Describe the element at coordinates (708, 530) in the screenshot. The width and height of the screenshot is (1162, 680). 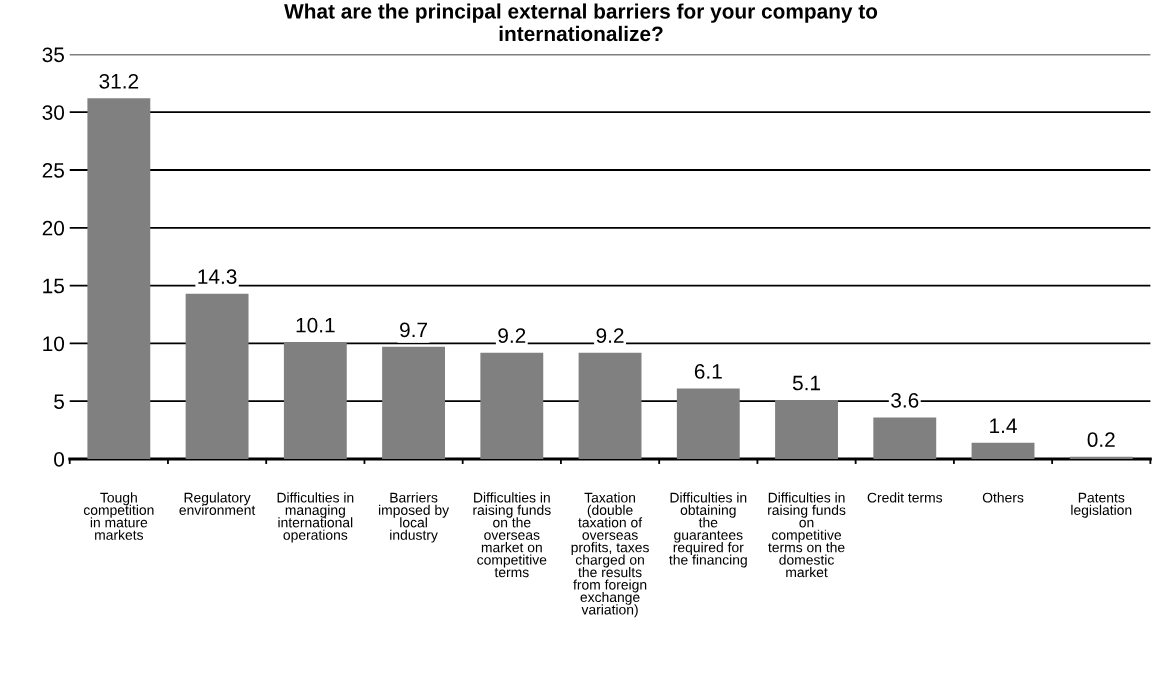
I see `x-tick-label: Difficulties in obtaining the guarantees required for the financing` at that location.